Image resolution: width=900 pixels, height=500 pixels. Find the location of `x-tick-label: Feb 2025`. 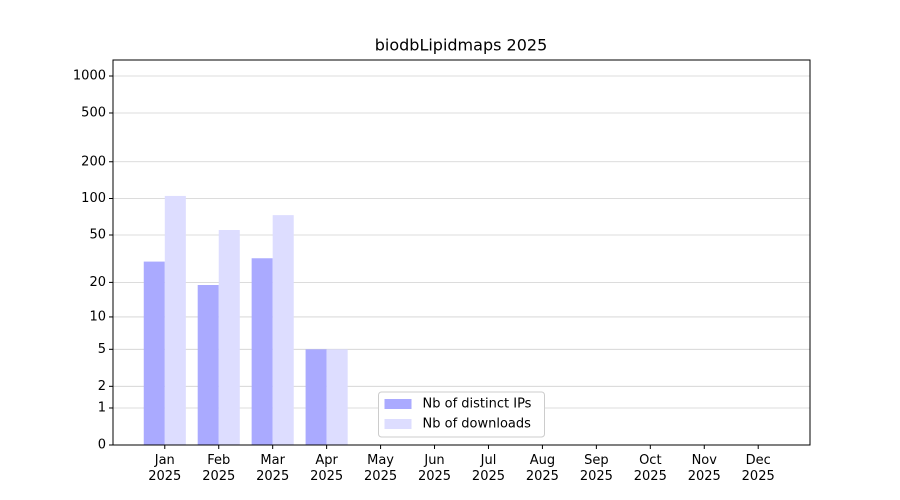

x-tick-label: Feb 2025 is located at coordinates (219, 468).